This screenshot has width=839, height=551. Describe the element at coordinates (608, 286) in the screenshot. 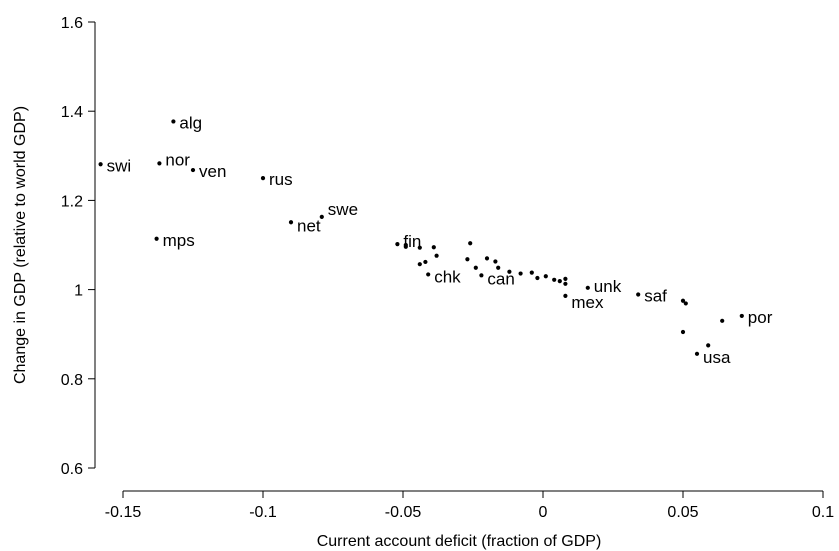

I see `point-label-unk: unk` at that location.